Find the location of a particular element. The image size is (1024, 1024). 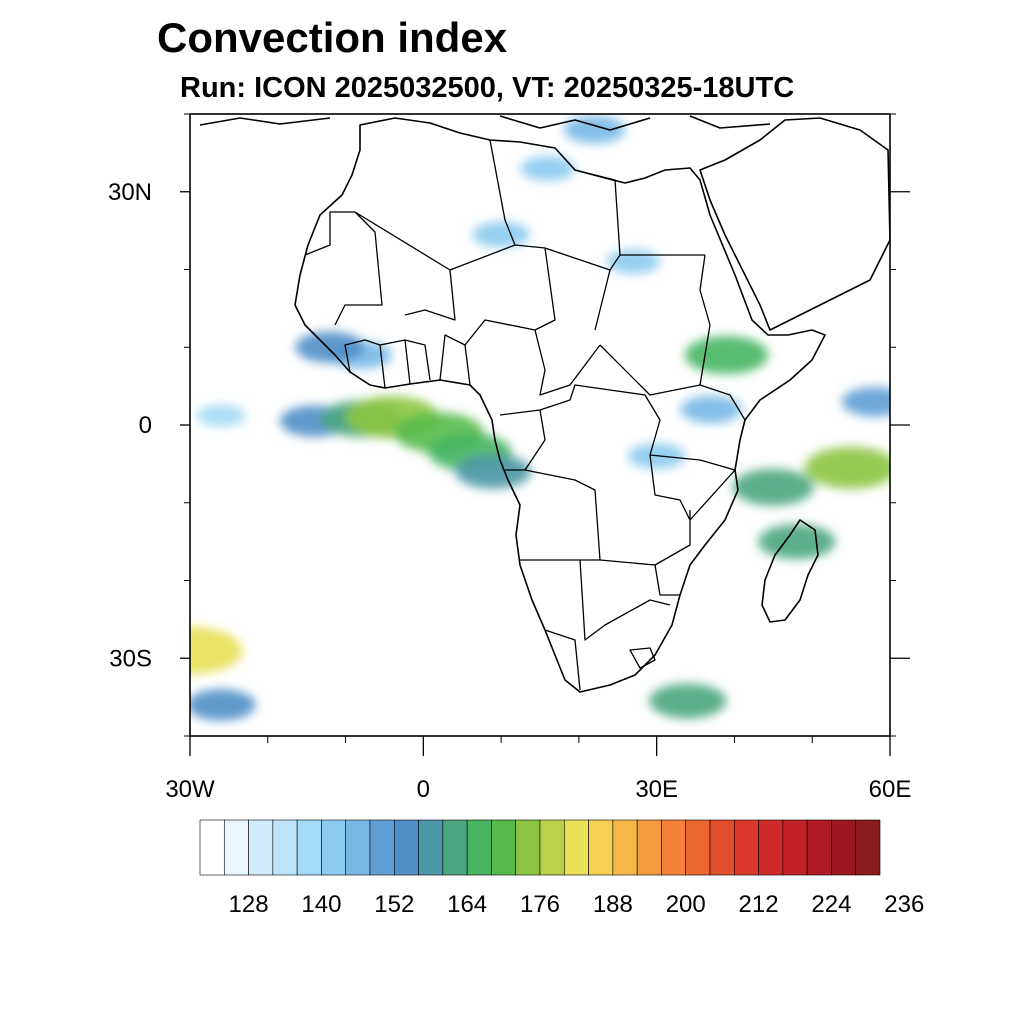

colorbar-label: 236 is located at coordinates (904, 904).